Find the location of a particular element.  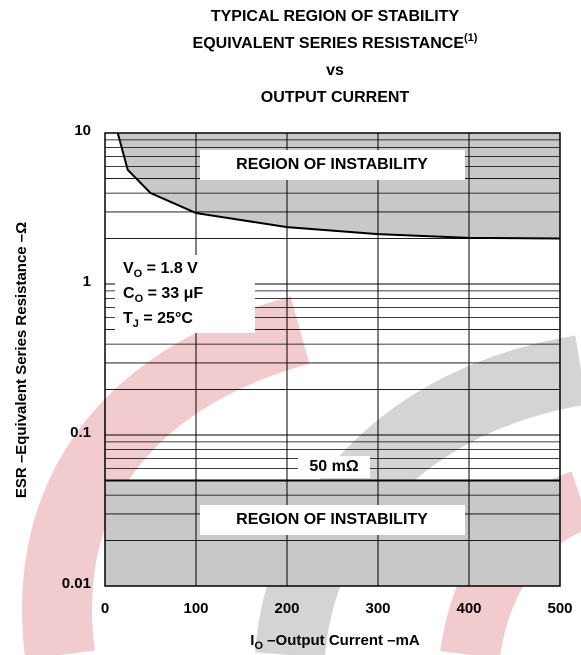

condition: VO = 1.8 V is located at coordinates (160, 270).